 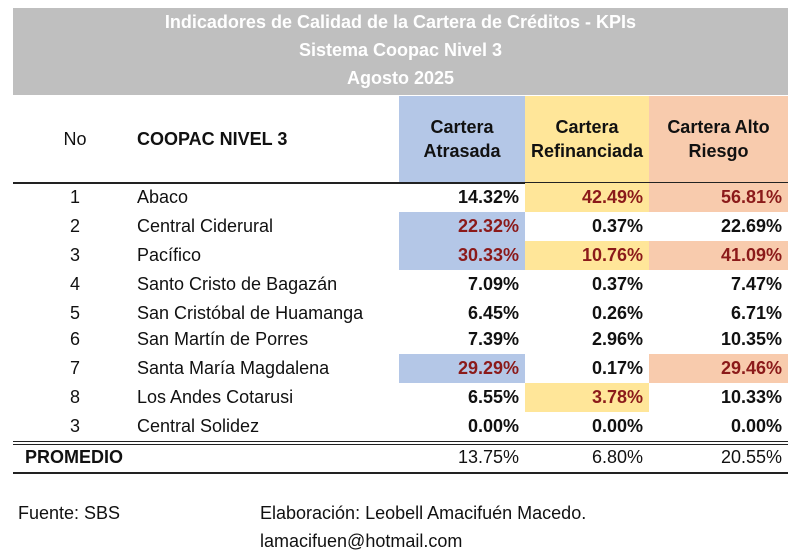 What do you see at coordinates (400, 197) in the screenshot?
I see `table-row: 1 Abaco 14.32% 42.49% 56.81%` at bounding box center [400, 197].